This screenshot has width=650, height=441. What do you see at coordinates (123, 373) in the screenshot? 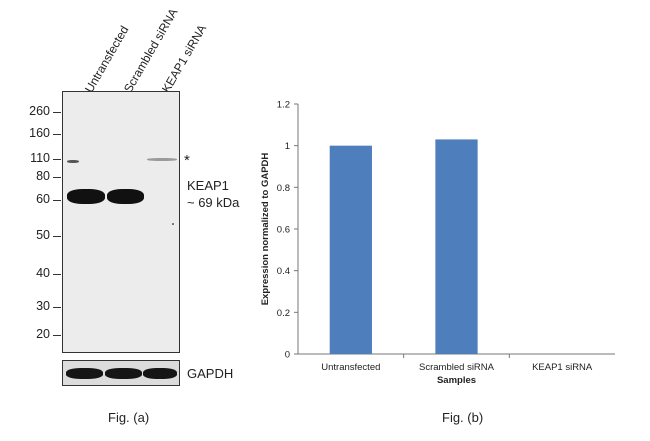
I see `gapdh-band-lane2` at bounding box center [123, 373].